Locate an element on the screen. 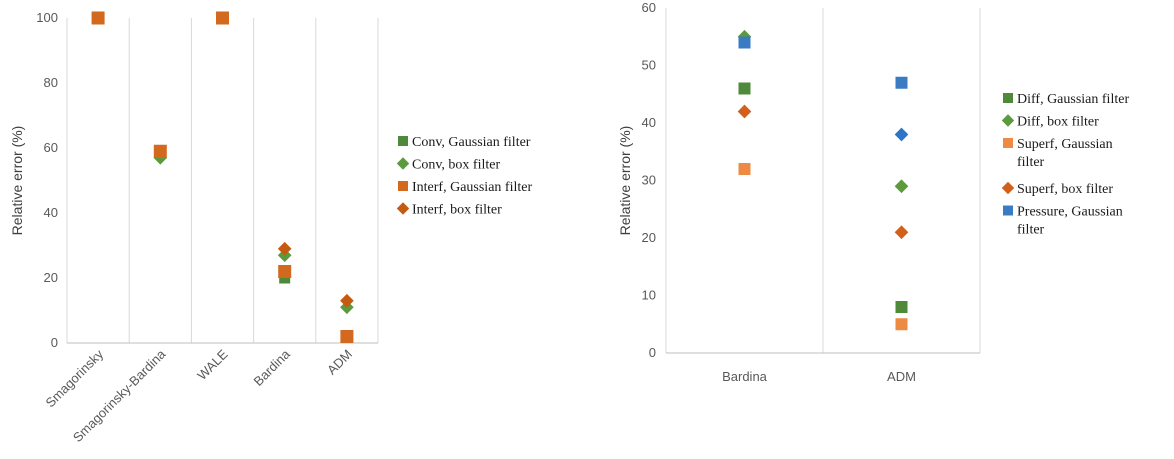 Image resolution: width=1174 pixels, height=459 pixels. legend-label: Conv, Gaussian filter is located at coordinates (471, 142).